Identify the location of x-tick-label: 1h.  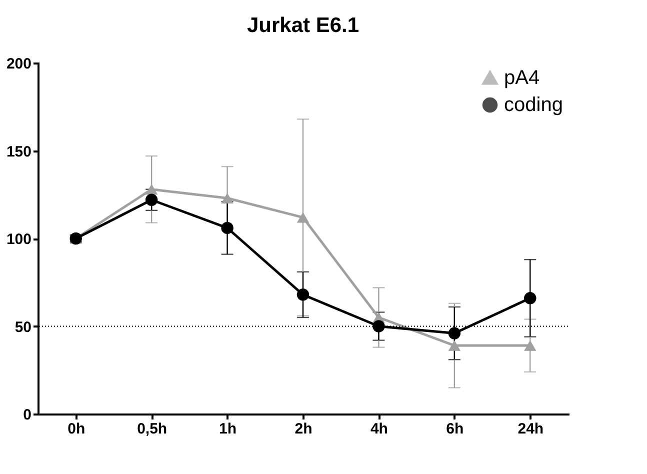
(228, 429).